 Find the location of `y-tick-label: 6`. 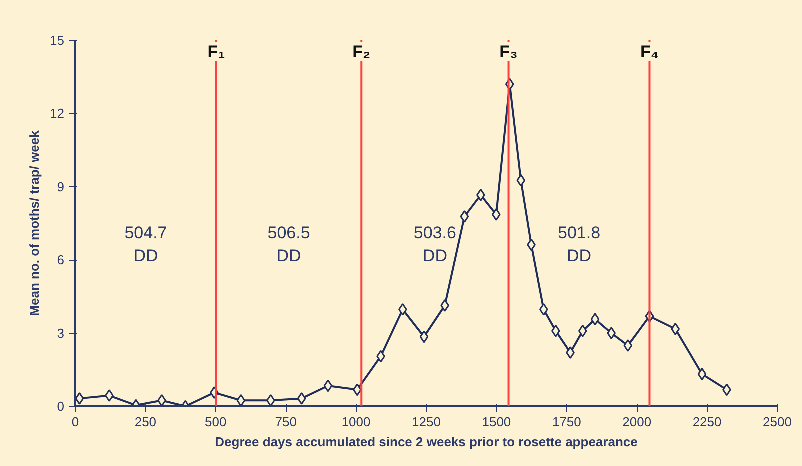

y-tick-label: 6 is located at coordinates (61, 260).